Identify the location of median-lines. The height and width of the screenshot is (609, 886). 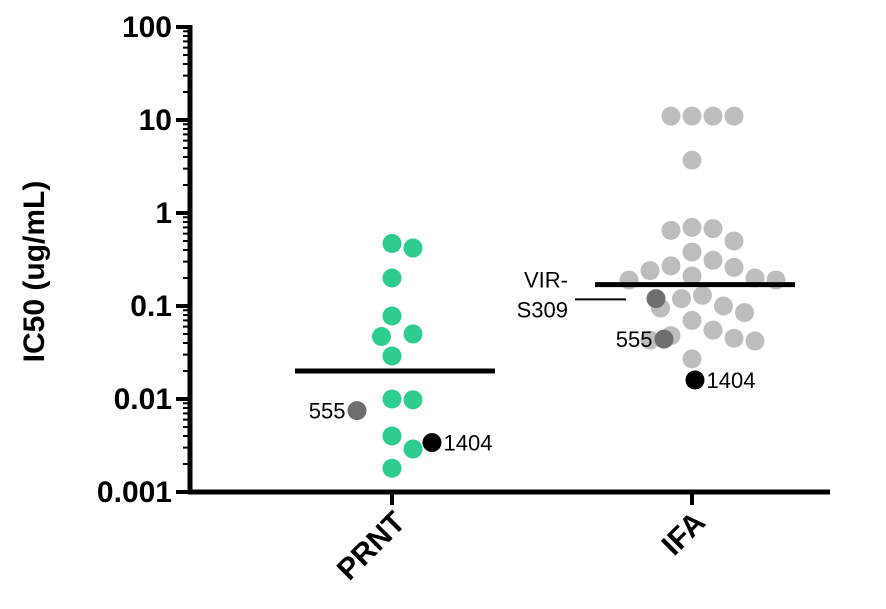
(545, 328).